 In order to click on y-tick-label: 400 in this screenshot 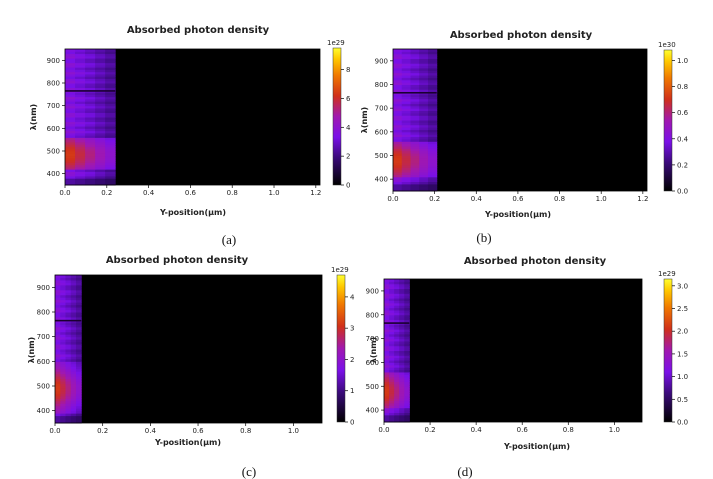, I will do `click(43, 411)`.